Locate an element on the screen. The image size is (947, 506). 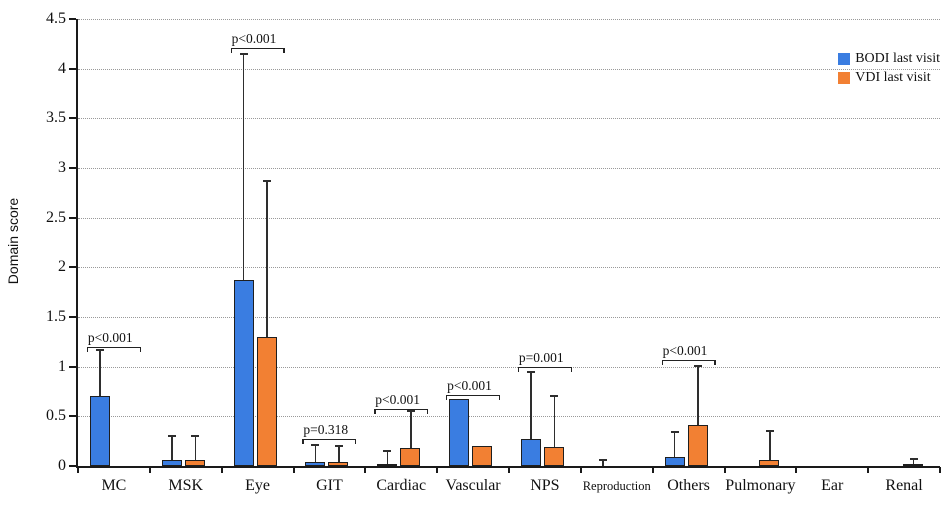
bracket-tick-left-eye is located at coordinates (231, 50).